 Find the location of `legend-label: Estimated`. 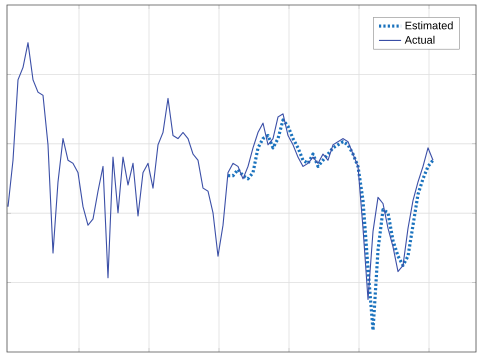

legend-label: Estimated is located at coordinates (429, 25).